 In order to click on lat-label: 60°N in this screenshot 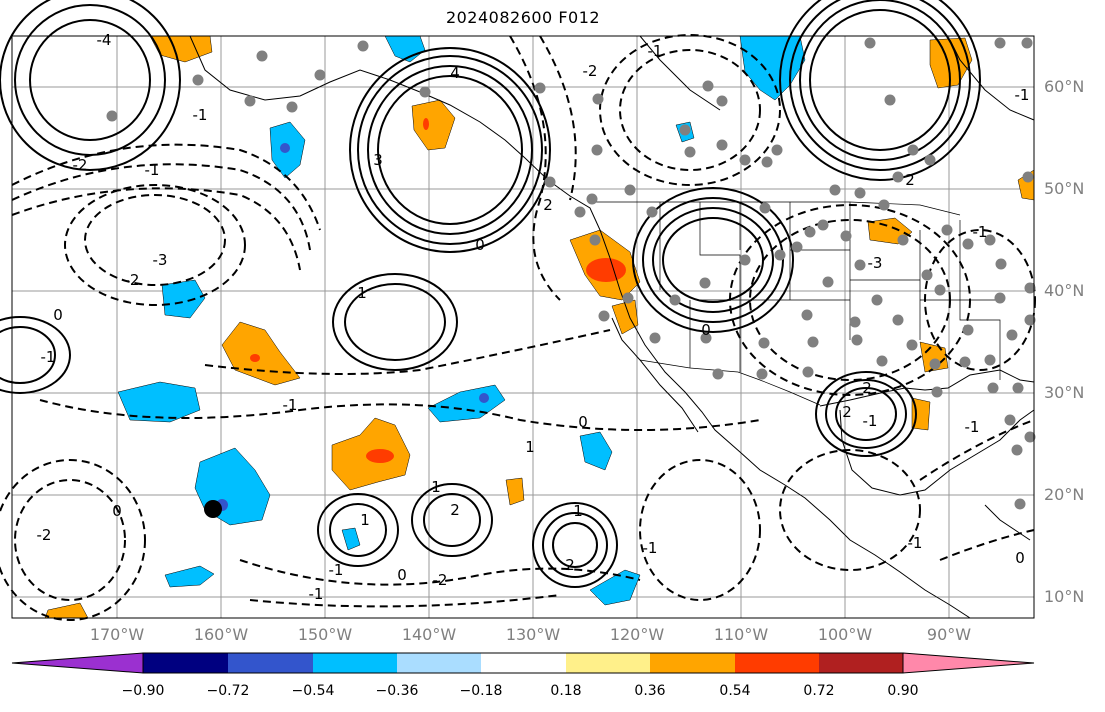, I will do `click(1064, 86)`.